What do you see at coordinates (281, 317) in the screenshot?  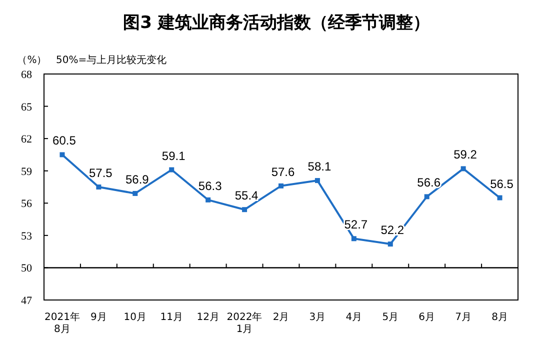 I see `x-tick-label: 2月` at bounding box center [281, 317].